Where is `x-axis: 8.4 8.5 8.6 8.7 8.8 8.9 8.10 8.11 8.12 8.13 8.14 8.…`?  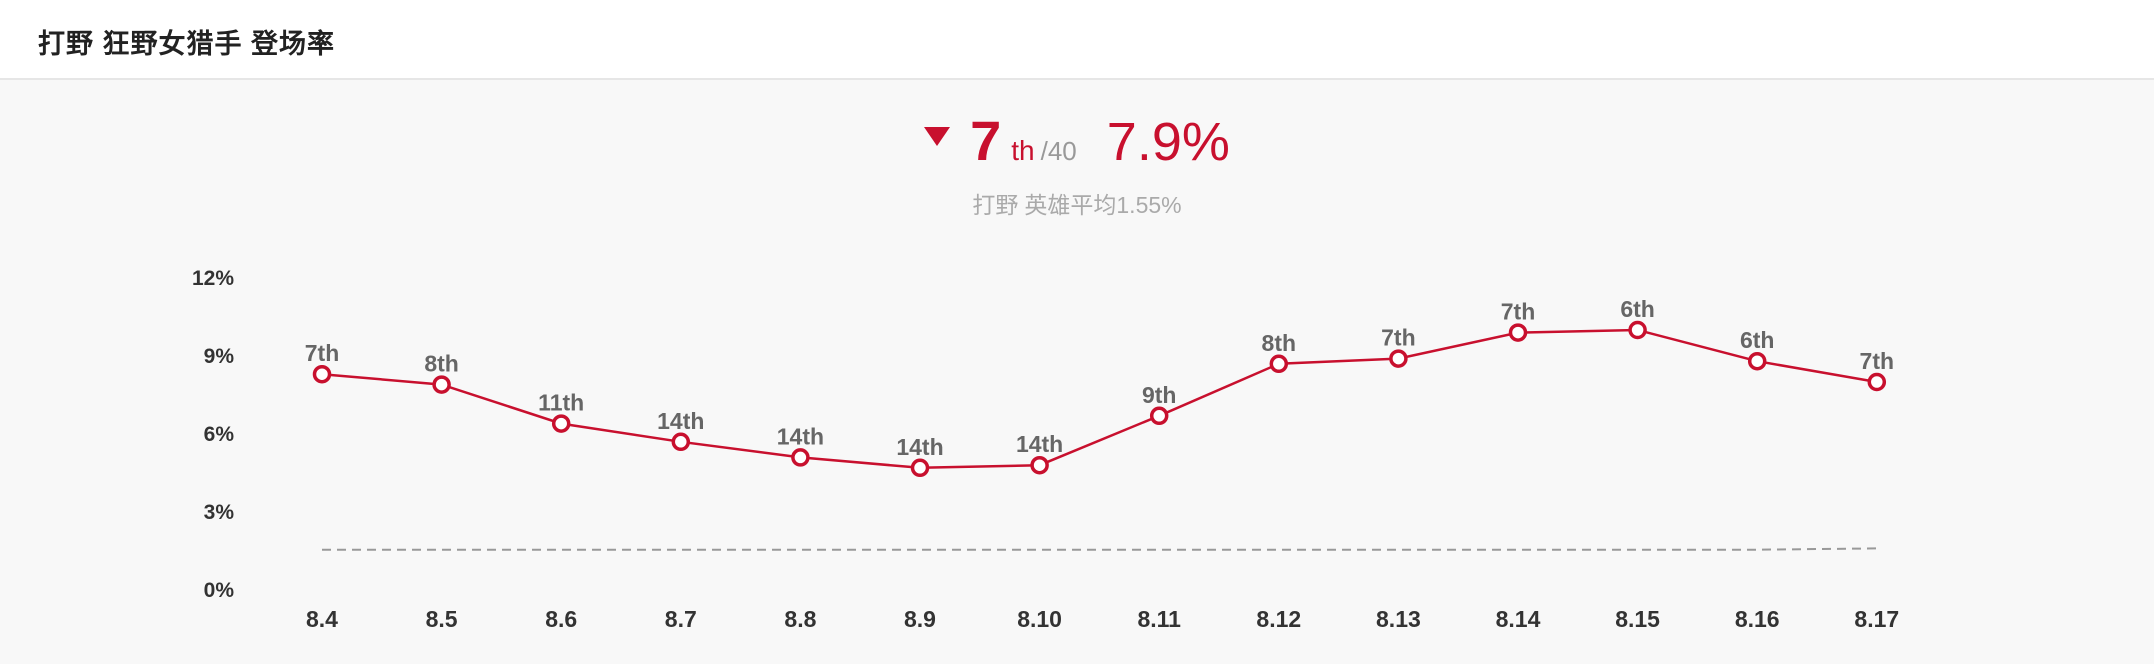 x-axis: 8.4 8.5 8.6 8.7 8.8 8.9 8.10 8.11 8.12 8.13 8.14 8.… is located at coordinates (1102, 619).